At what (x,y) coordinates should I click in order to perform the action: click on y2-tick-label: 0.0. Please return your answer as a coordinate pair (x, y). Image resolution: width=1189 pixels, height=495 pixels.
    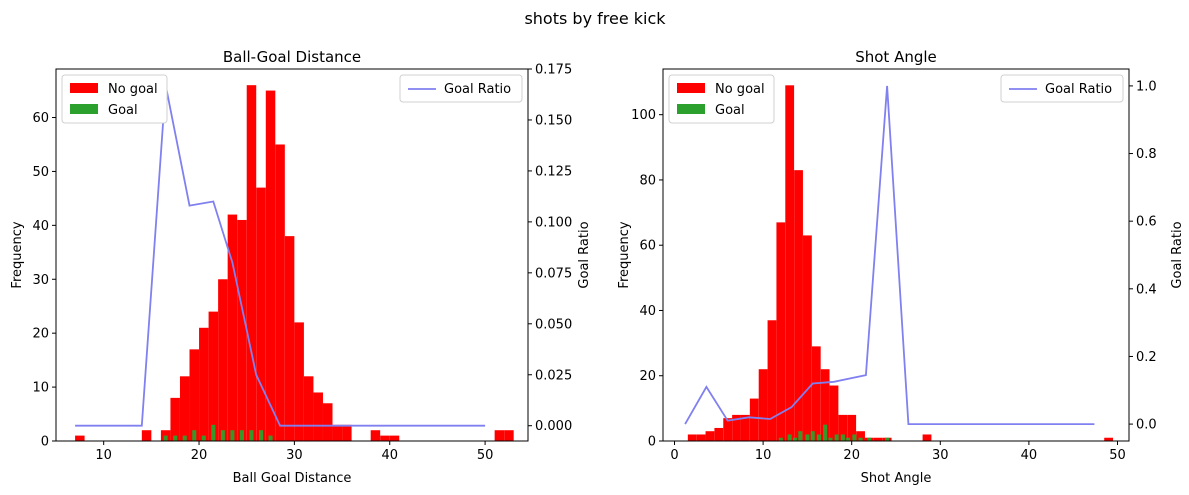
    Looking at the image, I should click on (1146, 425).